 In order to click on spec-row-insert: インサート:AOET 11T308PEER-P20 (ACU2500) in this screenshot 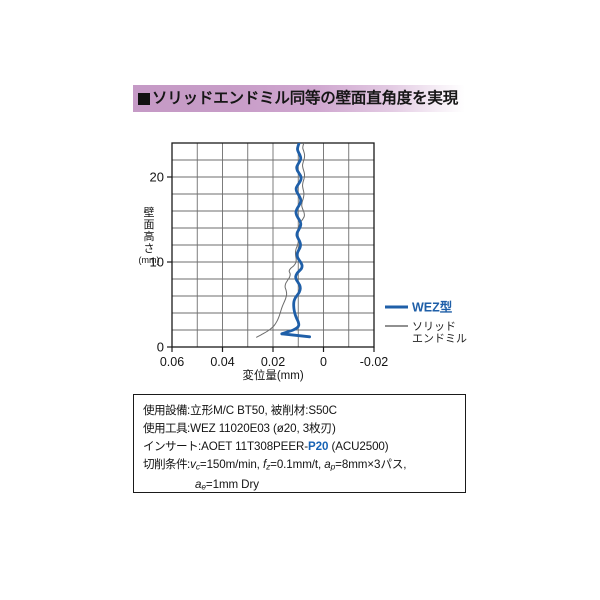, I will do `click(304, 447)`.